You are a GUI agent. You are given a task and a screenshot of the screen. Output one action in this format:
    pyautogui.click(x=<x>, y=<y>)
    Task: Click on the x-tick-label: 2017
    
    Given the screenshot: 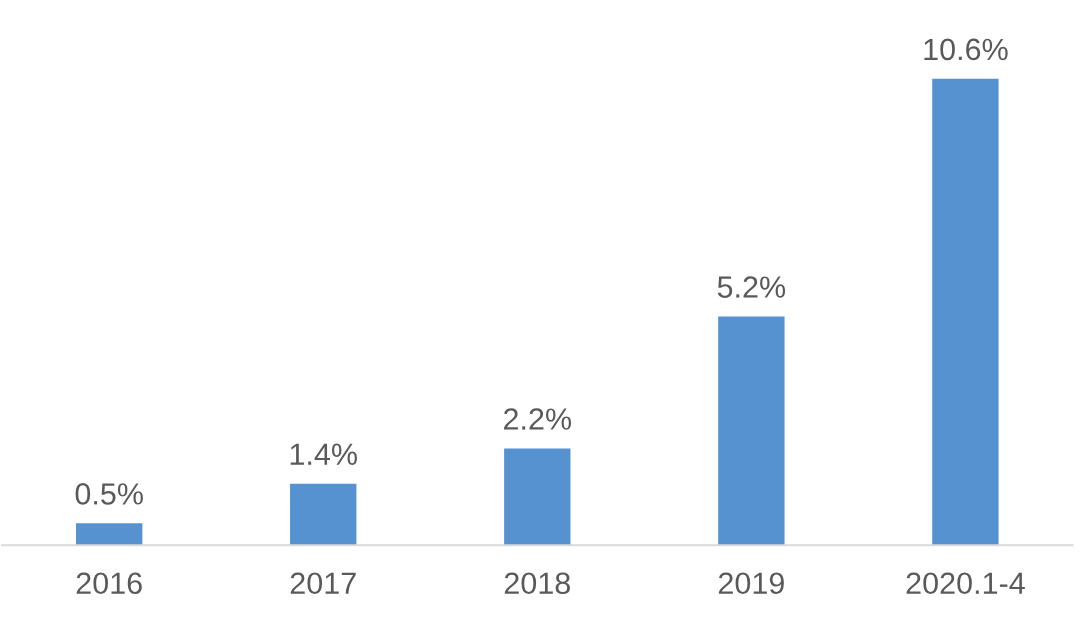 What is the action you would take?
    pyautogui.click(x=323, y=583)
    